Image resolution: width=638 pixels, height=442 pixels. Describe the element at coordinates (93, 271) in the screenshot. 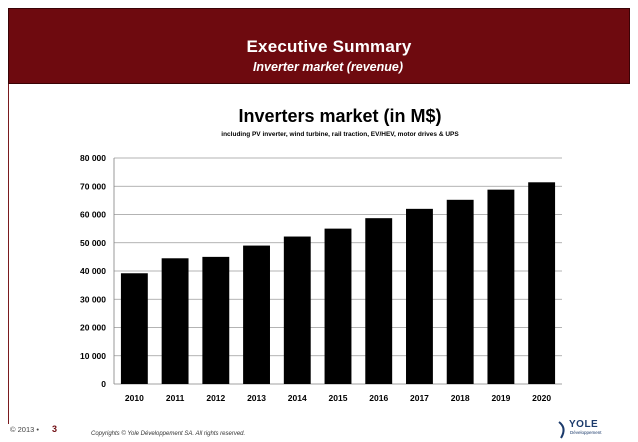

I see `y-tick-label: 40 000` at that location.